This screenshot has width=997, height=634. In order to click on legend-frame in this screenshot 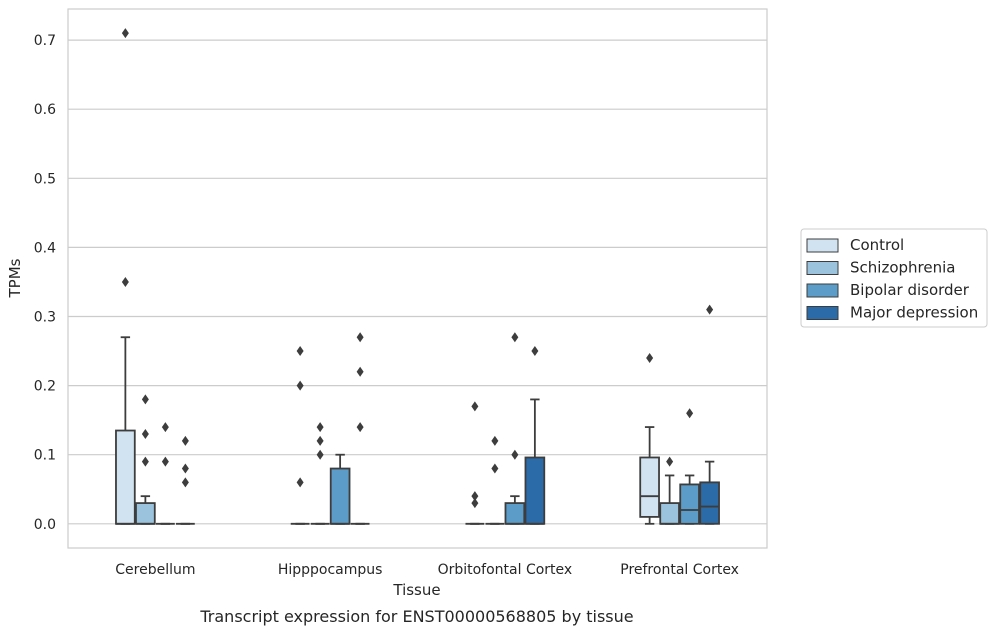, I will do `click(894, 278)`.